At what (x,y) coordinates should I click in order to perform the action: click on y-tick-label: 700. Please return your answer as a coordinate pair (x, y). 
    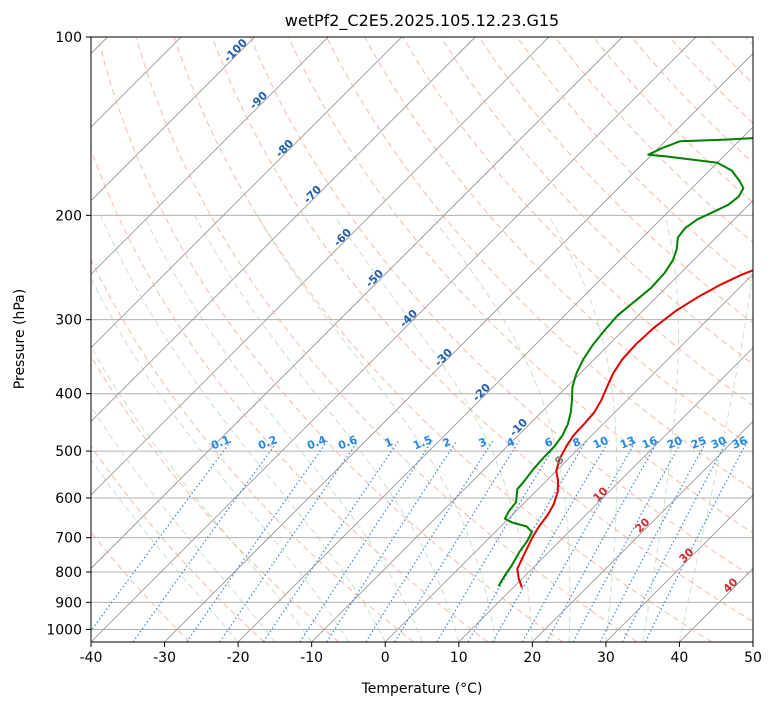
    Looking at the image, I should click on (68, 539).